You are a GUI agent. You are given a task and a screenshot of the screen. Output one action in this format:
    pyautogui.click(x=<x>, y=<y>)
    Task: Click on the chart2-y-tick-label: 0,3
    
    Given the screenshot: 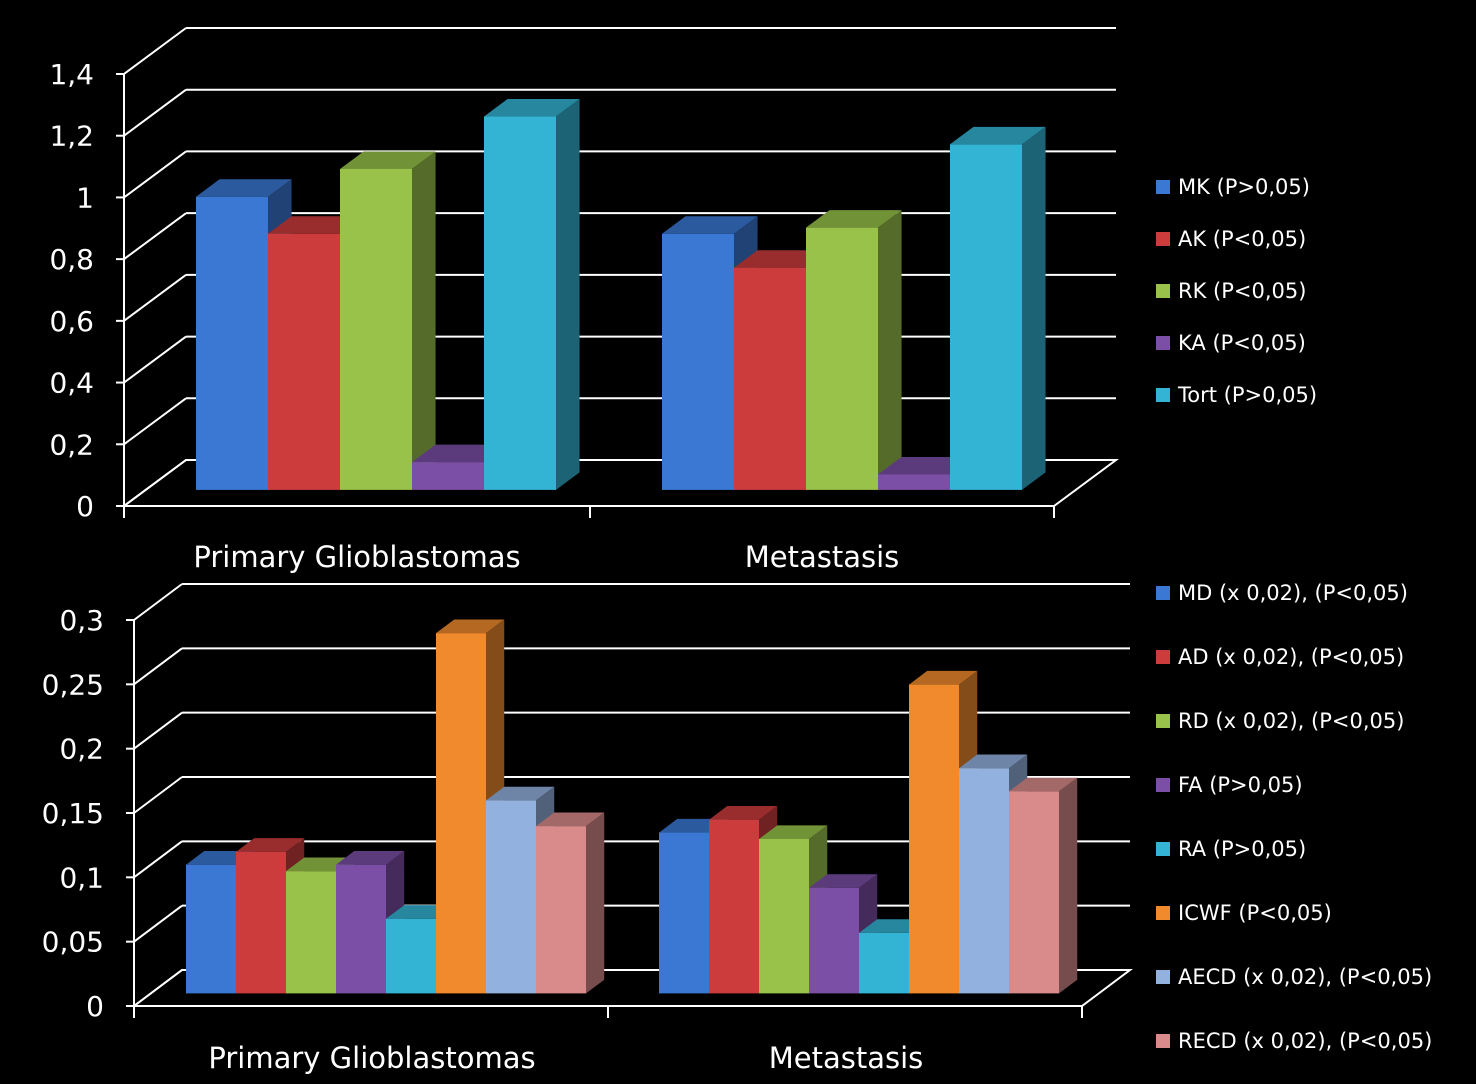 What is the action you would take?
    pyautogui.click(x=81, y=620)
    